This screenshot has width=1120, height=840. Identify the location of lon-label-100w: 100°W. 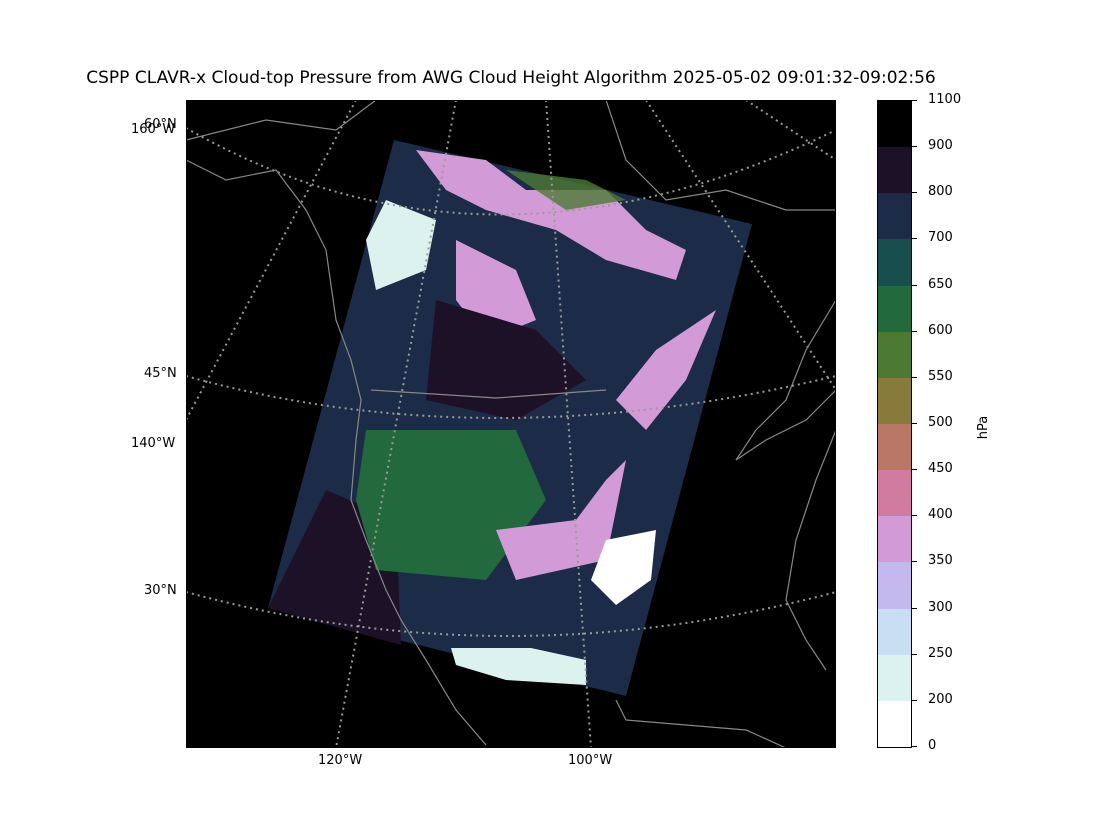
(590, 760).